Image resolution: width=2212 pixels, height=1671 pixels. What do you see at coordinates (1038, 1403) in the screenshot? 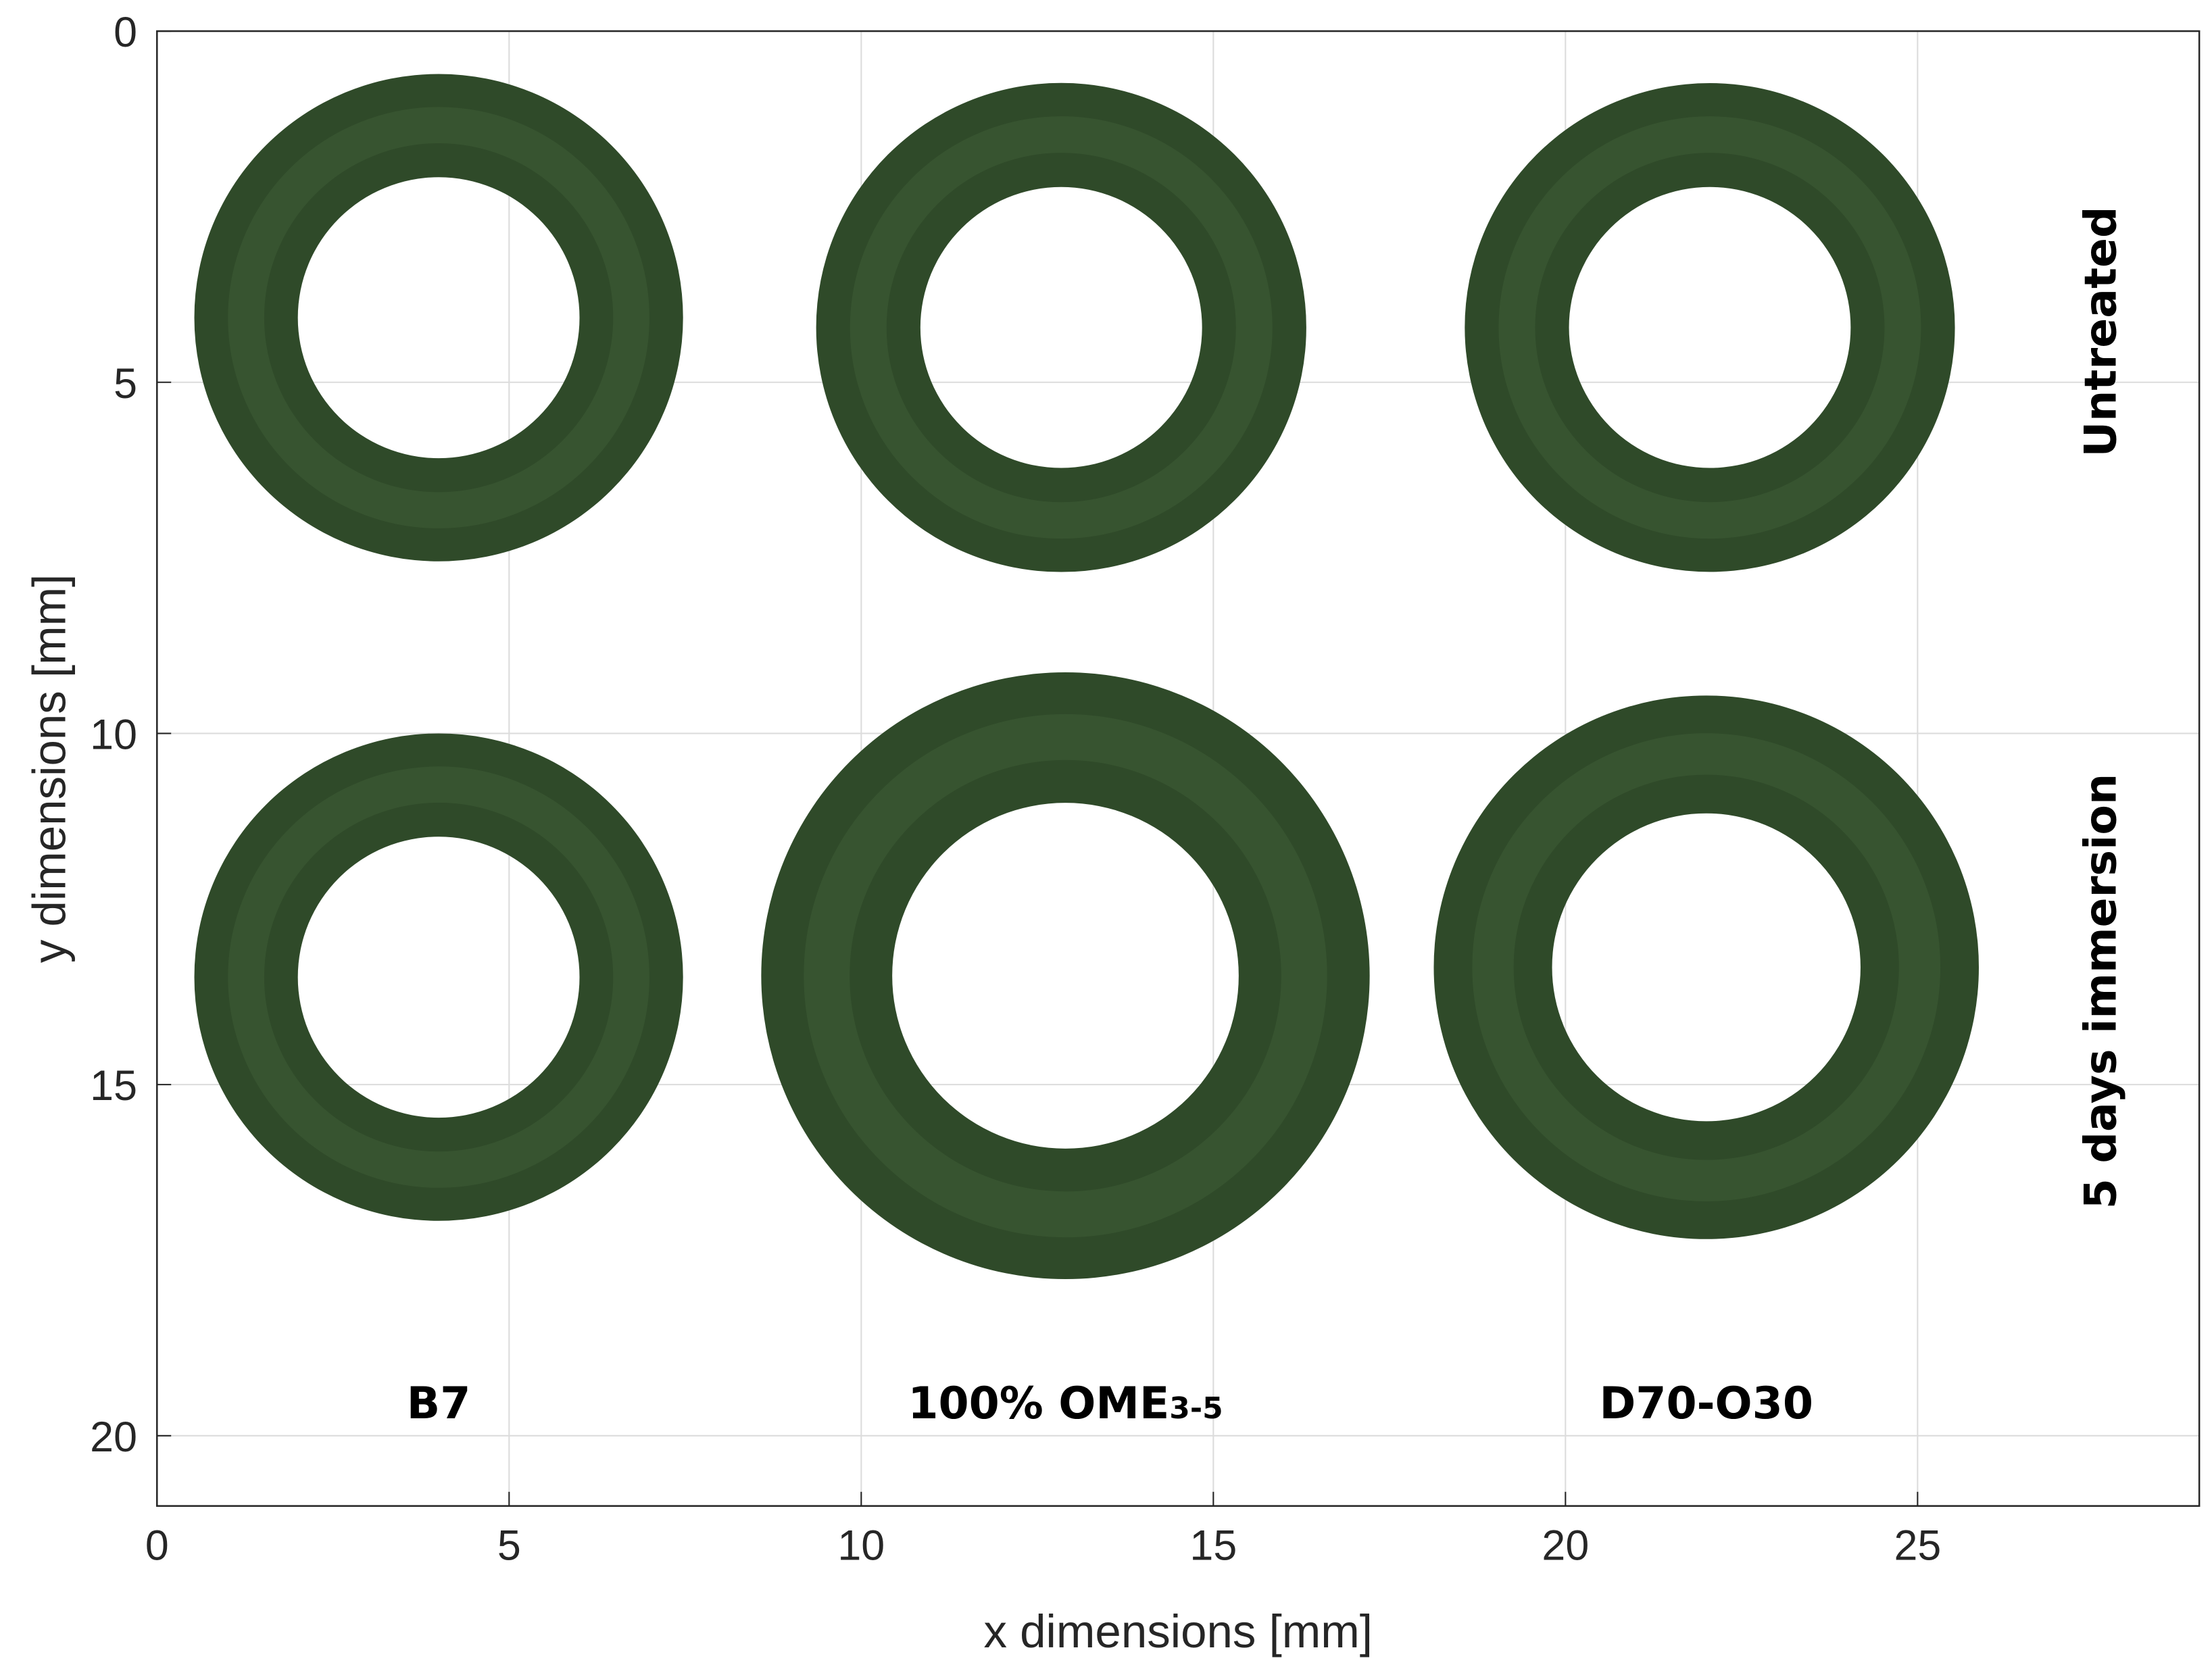
I see `column-label-text: 100% OME` at bounding box center [1038, 1403].